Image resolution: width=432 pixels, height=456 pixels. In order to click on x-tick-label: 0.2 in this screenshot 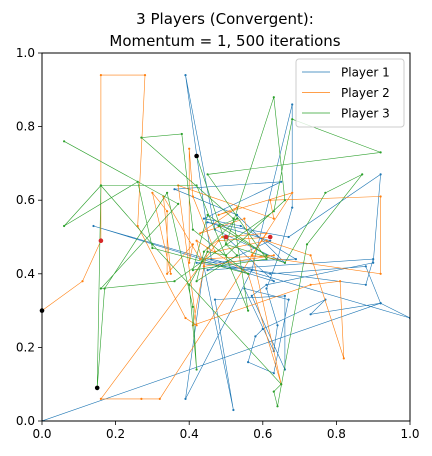, I will do `click(115, 434)`.